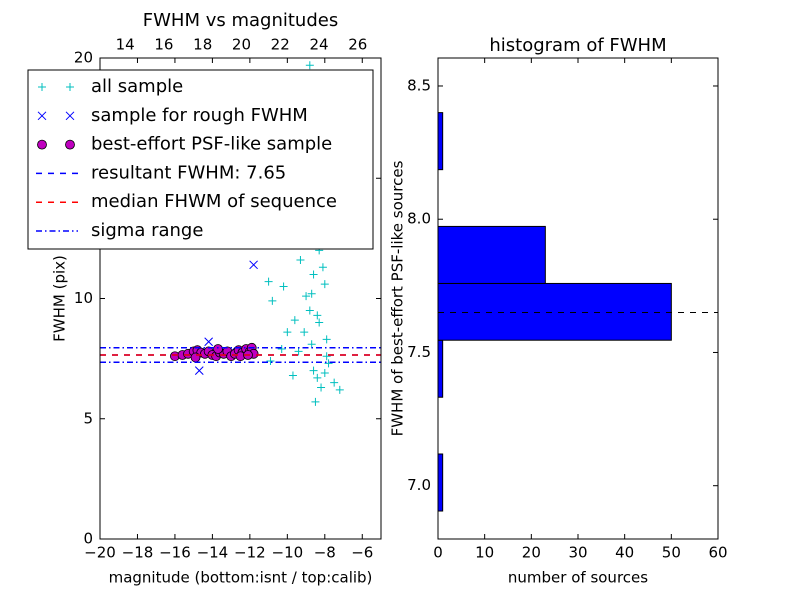 The image size is (800, 600). What do you see at coordinates (211, 144) in the screenshot?
I see `legend-label: best-effort PSF-like sample` at bounding box center [211, 144].